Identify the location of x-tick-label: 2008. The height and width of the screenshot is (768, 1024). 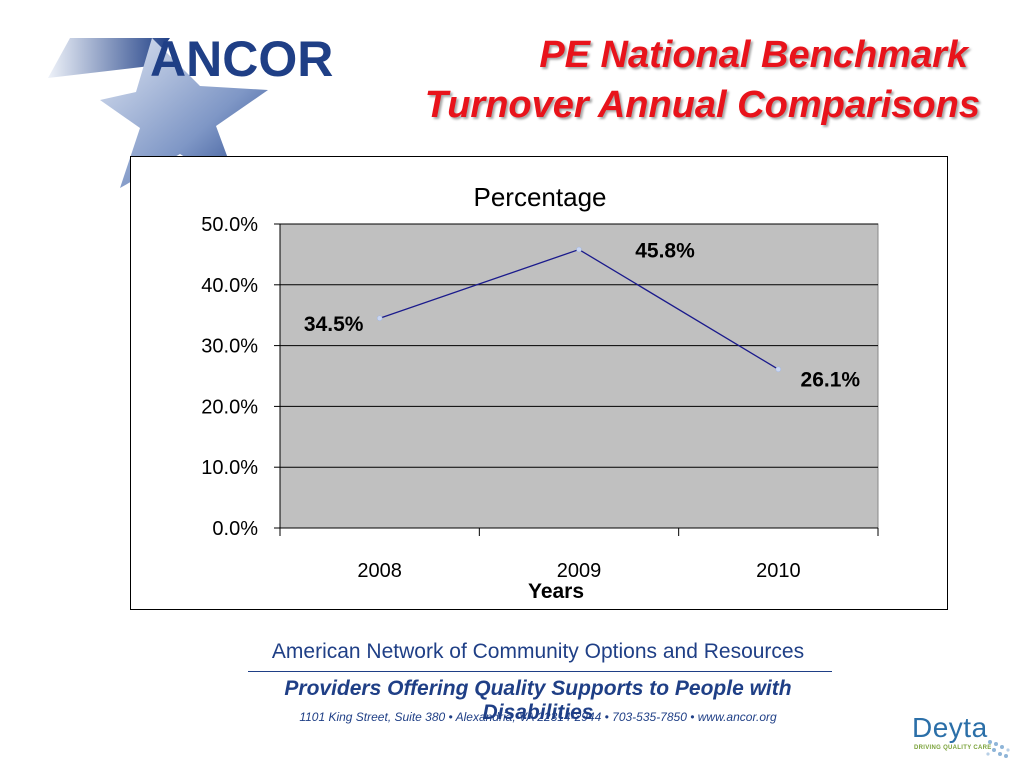
(379, 571).